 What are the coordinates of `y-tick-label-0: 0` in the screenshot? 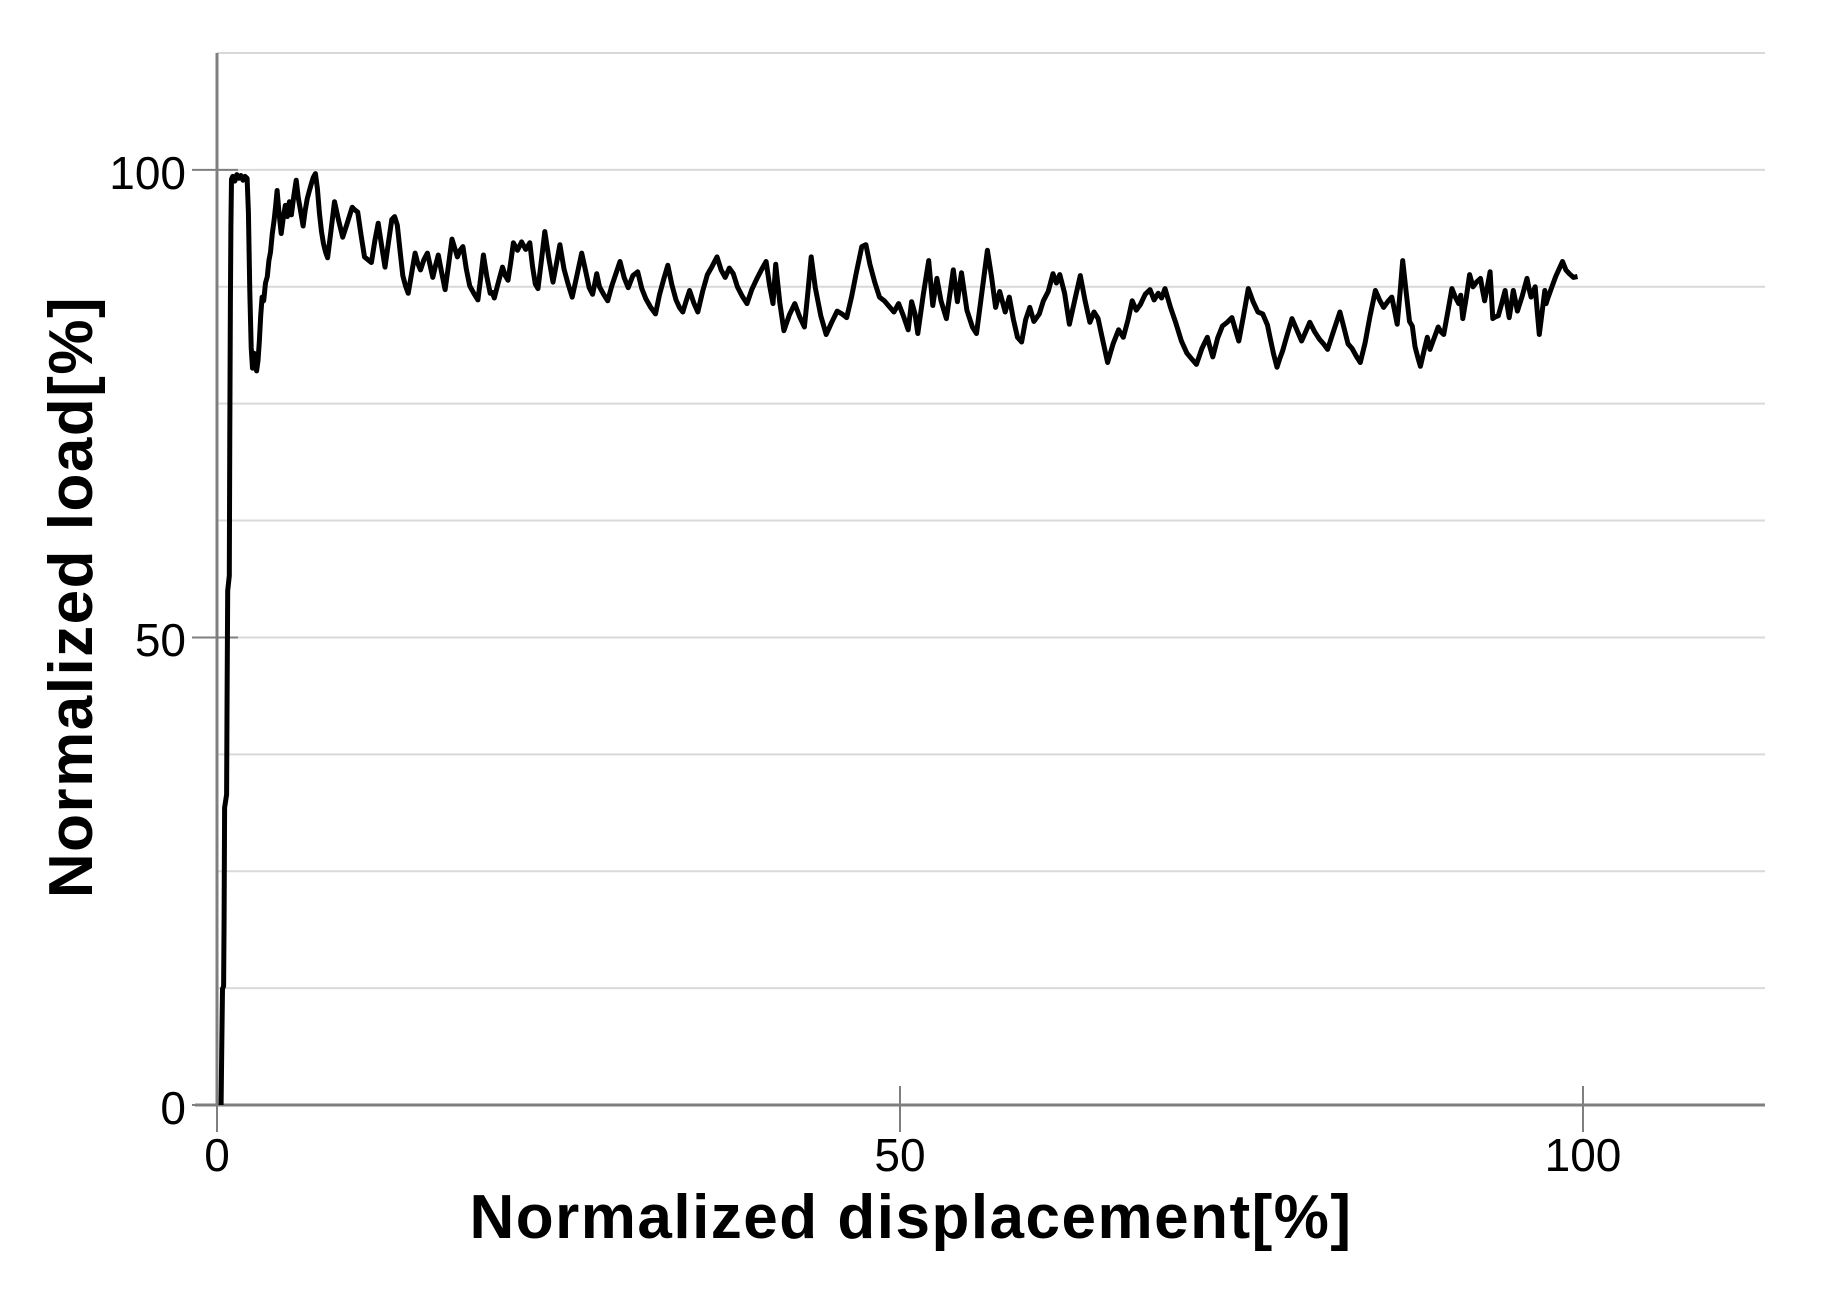 It's located at (173, 1108).